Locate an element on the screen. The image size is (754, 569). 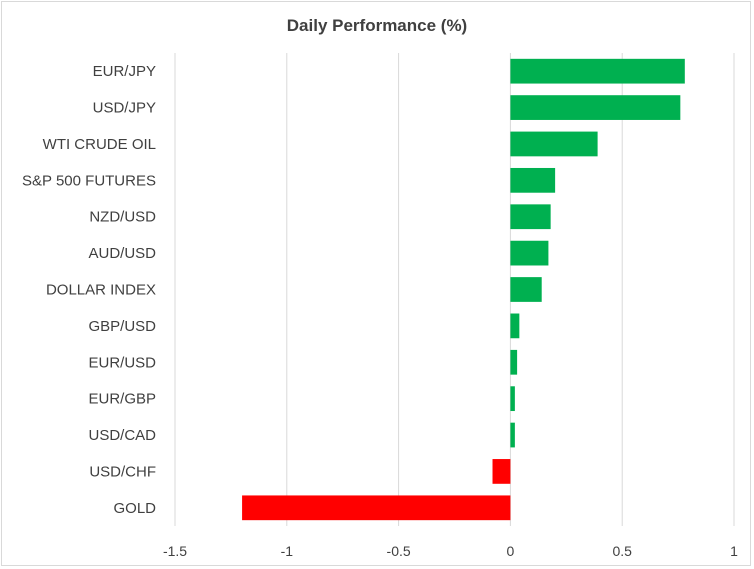
x-tick-labels: -1.5 -1 -0.5 0 0.5 1 is located at coordinates (450, 551).